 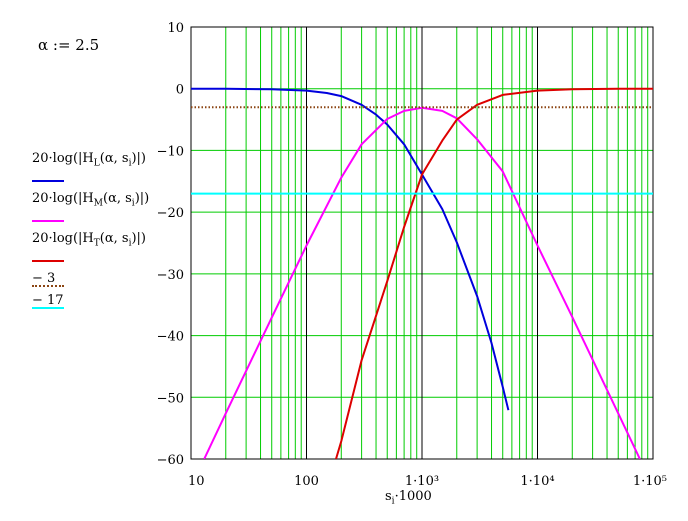 I want to click on legend-label: 20·log(|HT(α, si)|), so click(x=89, y=240).